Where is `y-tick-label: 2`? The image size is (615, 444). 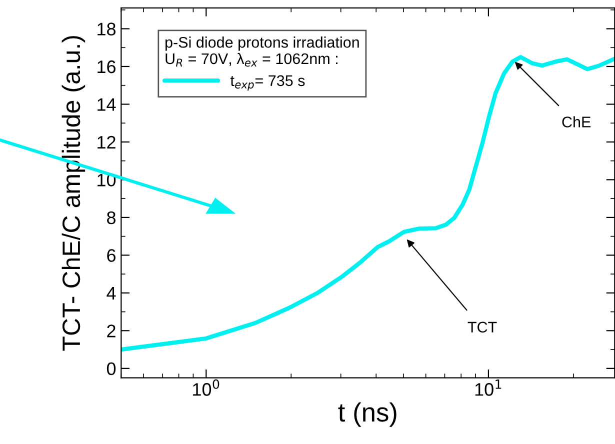
y-tick-label: 2 is located at coordinates (111, 331).